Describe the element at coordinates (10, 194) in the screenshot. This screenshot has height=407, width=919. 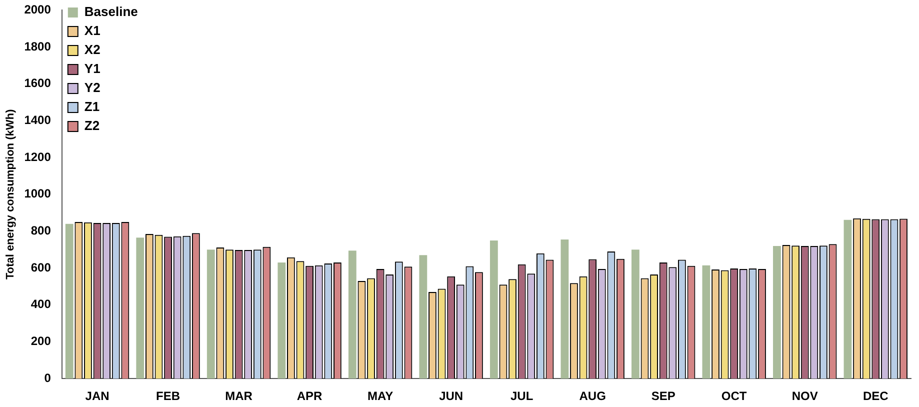
I see `y-axis-title: Total energy consumption (kWh)` at that location.